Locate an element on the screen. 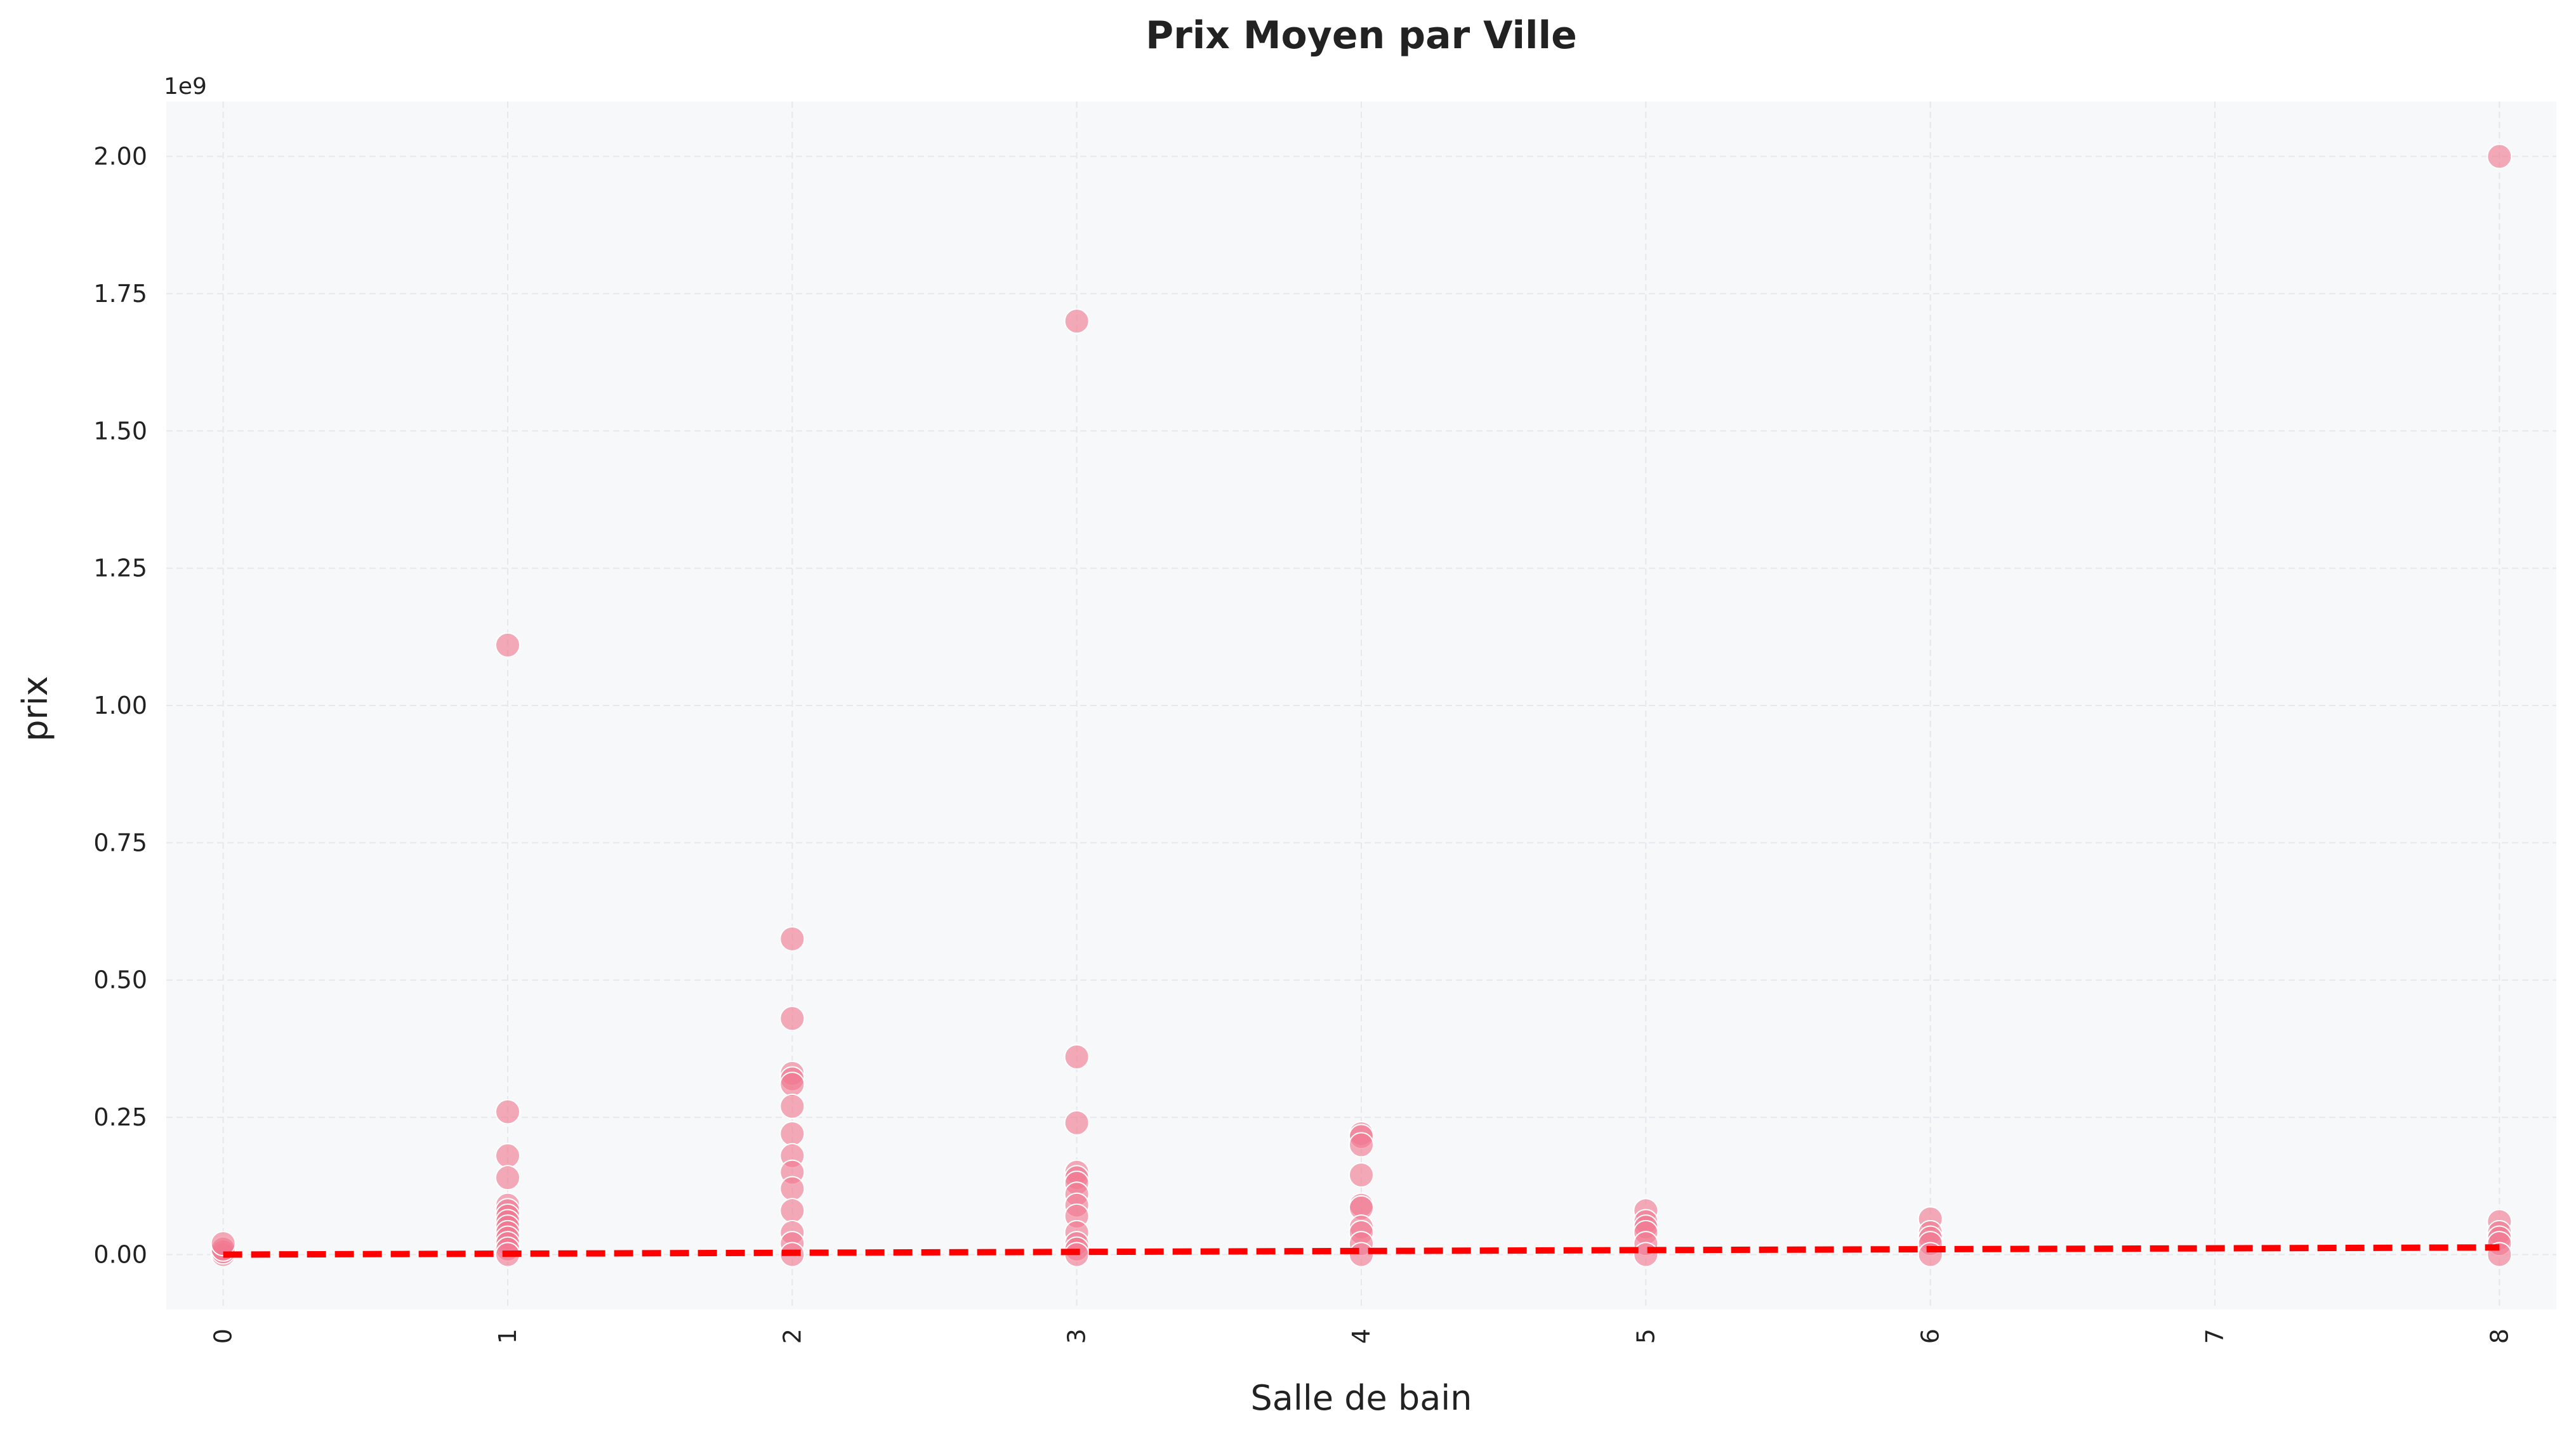 The width and height of the screenshot is (2576, 1437). y-tick-label: 0.00 is located at coordinates (120, 1254).